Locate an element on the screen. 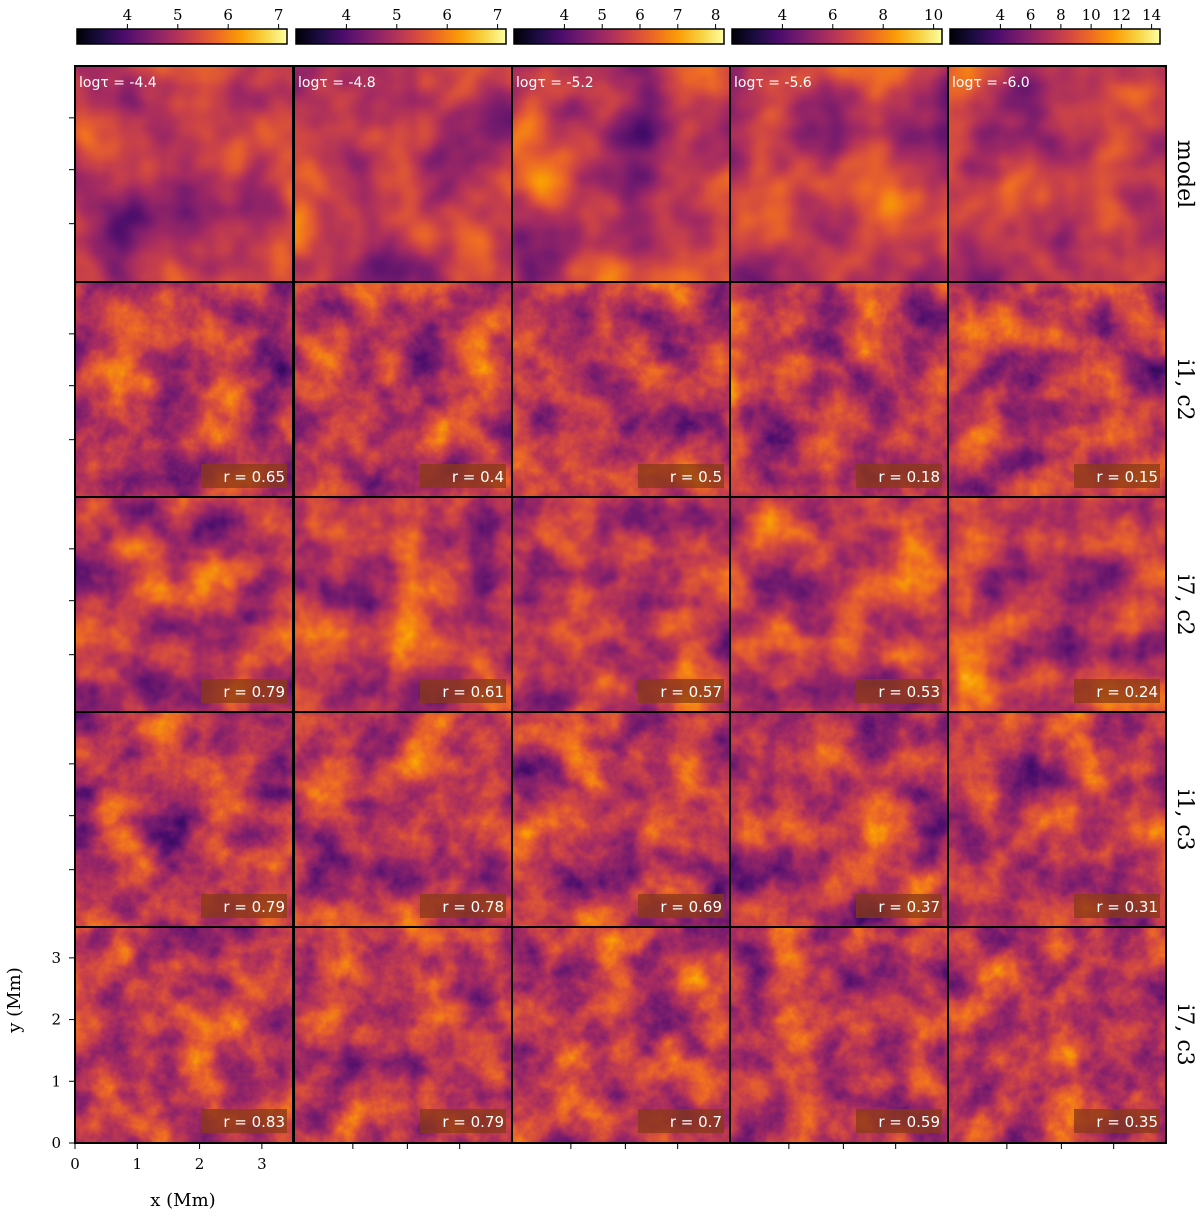 The height and width of the screenshot is (1219, 1200). correlation-label: r = 0.57 is located at coordinates (691, 692).